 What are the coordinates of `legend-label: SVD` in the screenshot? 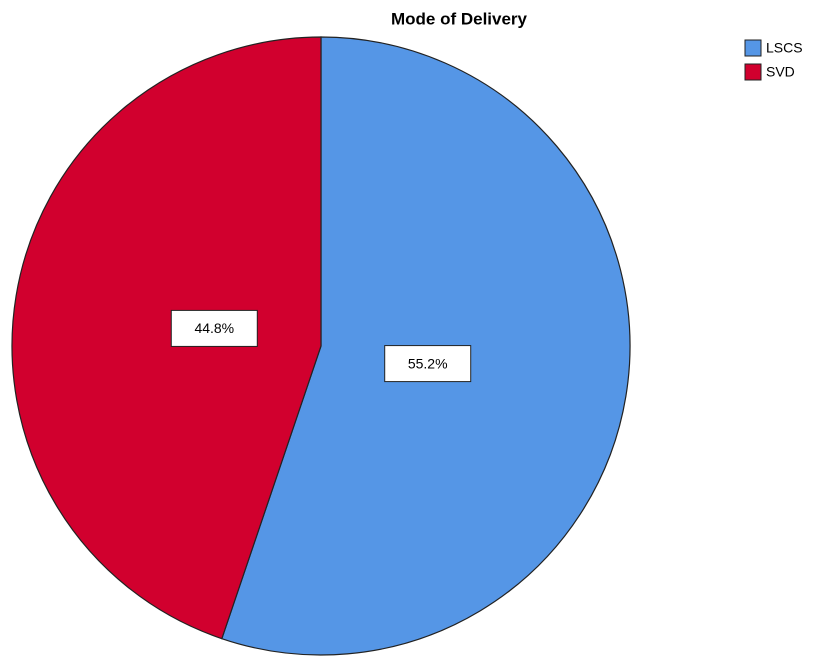 It's located at (780, 72).